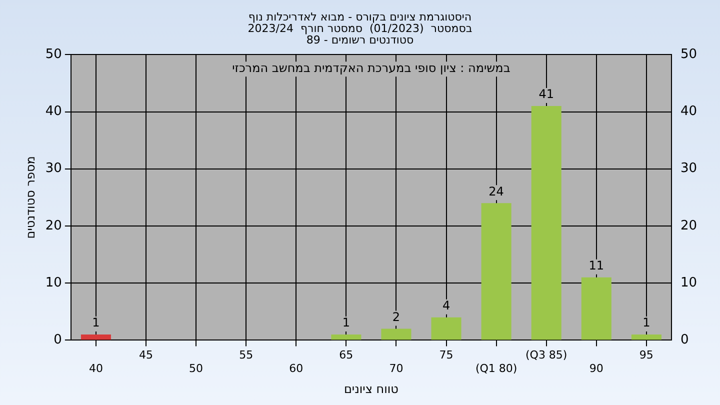 Image resolution: width=720 pixels, height=405 pixels. Describe the element at coordinates (689, 112) in the screenshot. I see `y2-tick-label: 40` at that location.